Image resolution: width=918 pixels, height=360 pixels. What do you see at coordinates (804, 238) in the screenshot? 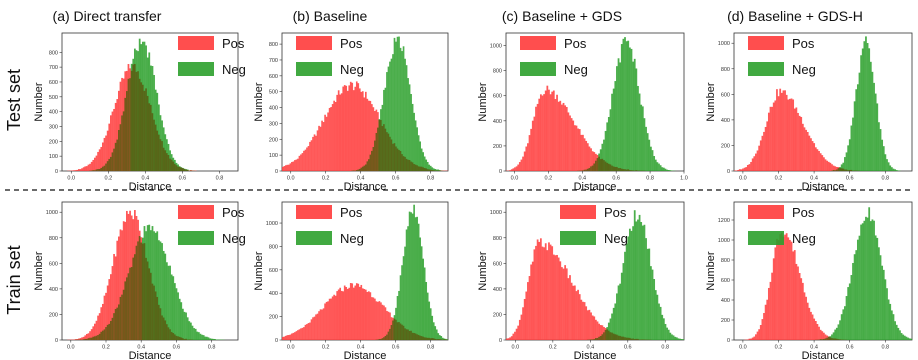
I see `legend-label-neg: Neg` at bounding box center [804, 238].